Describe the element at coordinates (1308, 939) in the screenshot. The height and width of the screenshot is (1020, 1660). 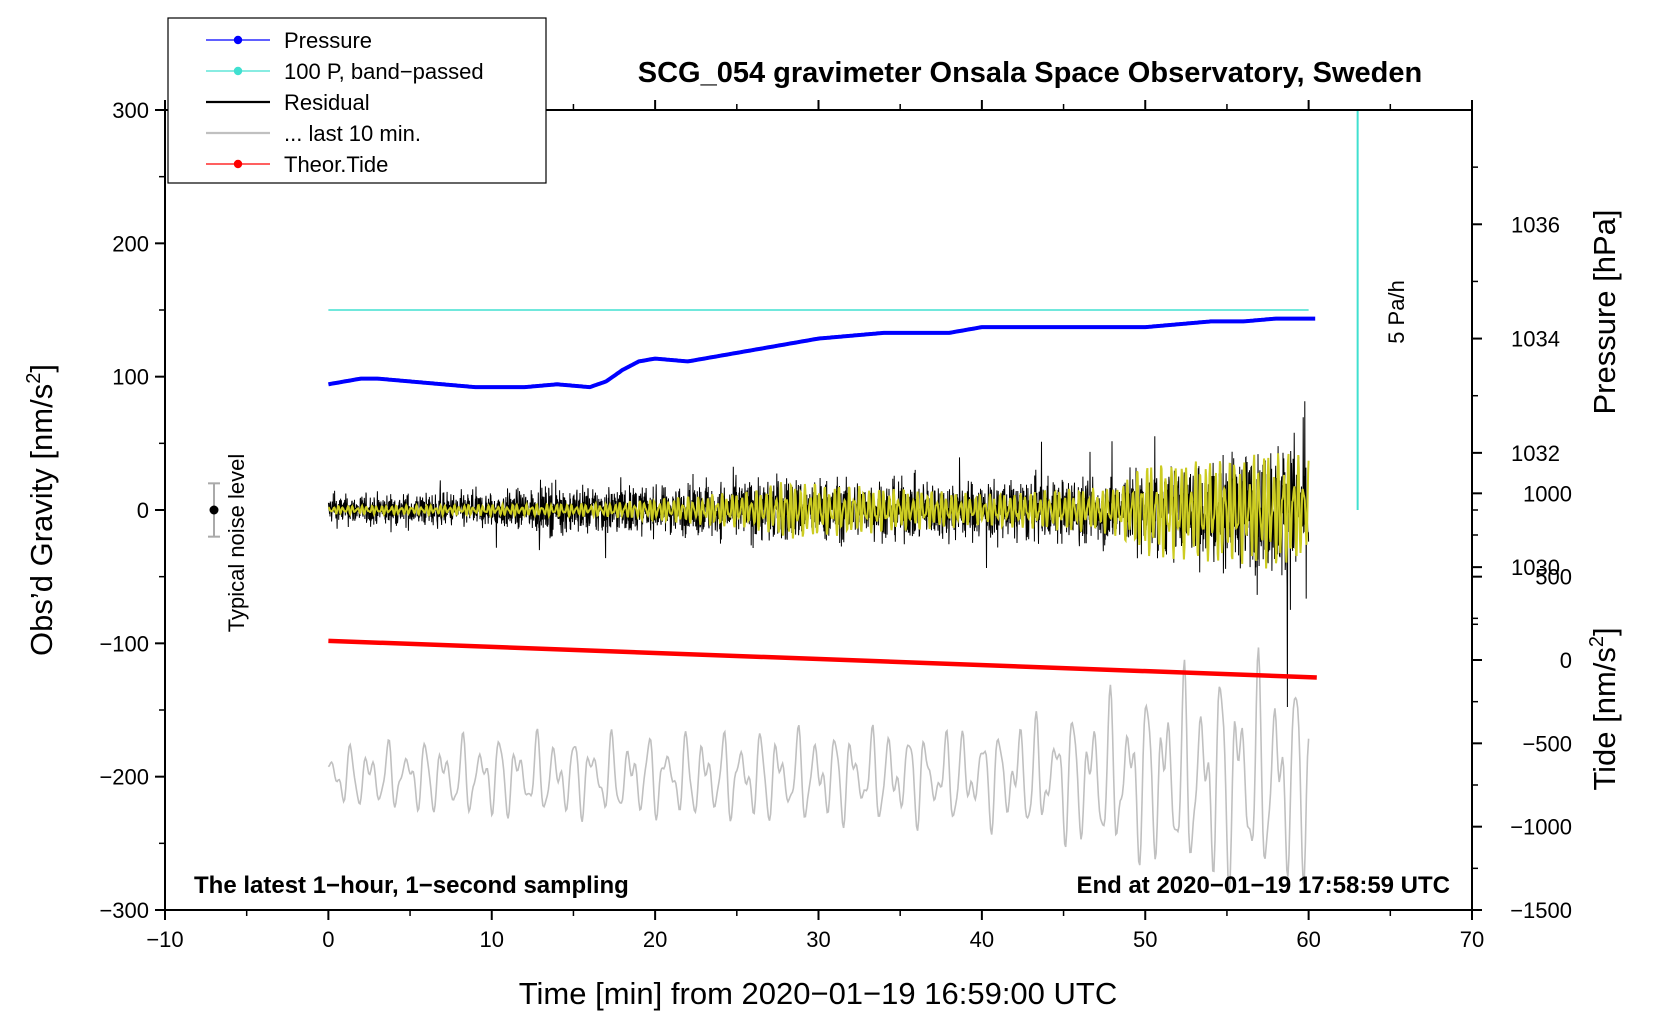
I see `x-tick-label: 60` at that location.